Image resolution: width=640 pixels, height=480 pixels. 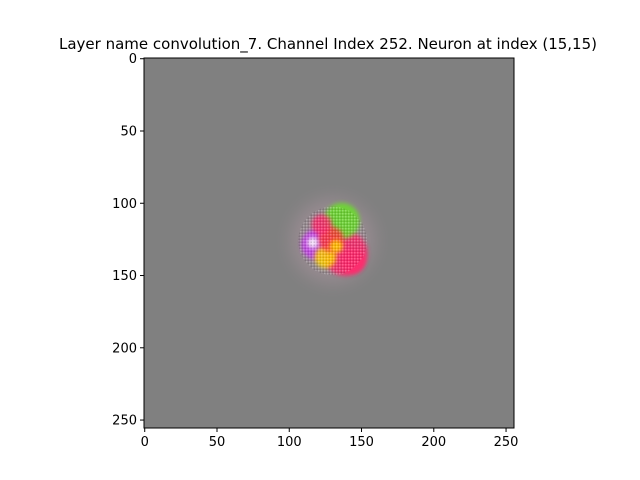 What do you see at coordinates (133, 59) in the screenshot?
I see `y-tick-label: 0` at bounding box center [133, 59].